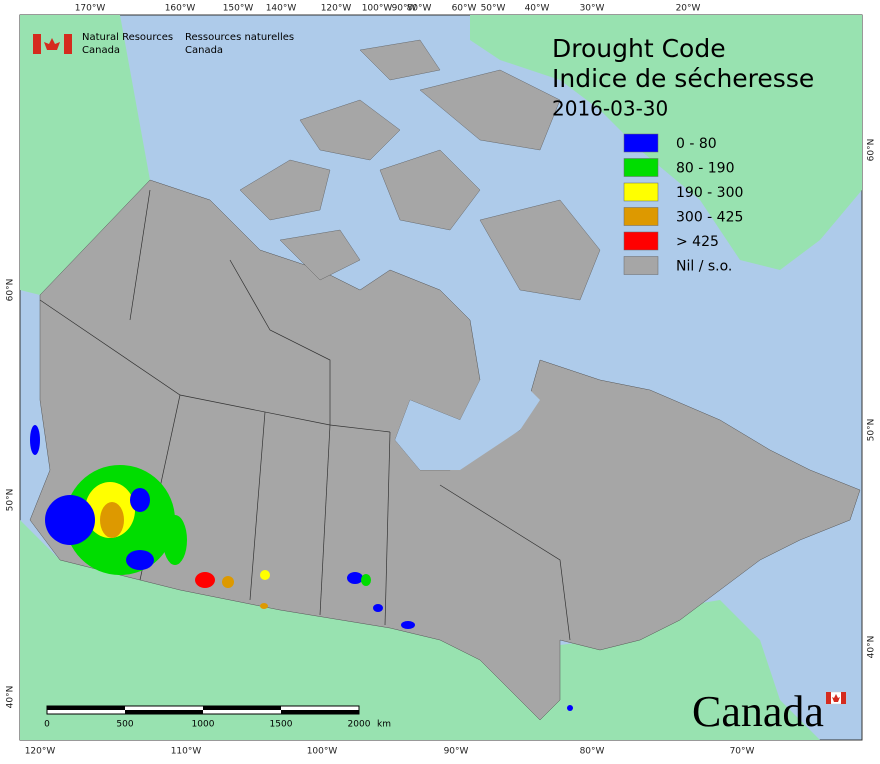 This screenshot has width=880, height=764. Describe the element at coordinates (420, 170) in the screenshot. I see `arctic-islands` at that location.